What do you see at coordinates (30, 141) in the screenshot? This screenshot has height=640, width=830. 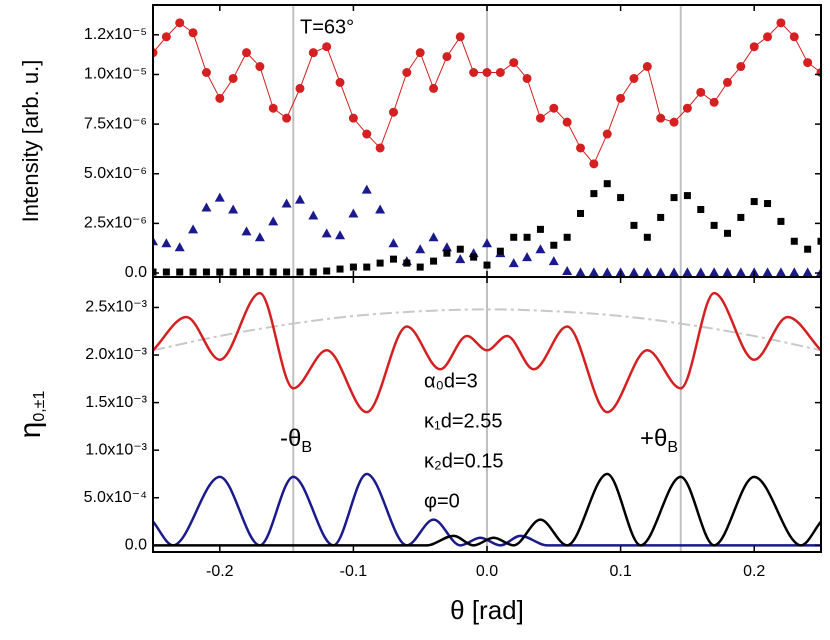 I see `y-axis-label: Intensity [arb. u.]` at bounding box center [30, 141].